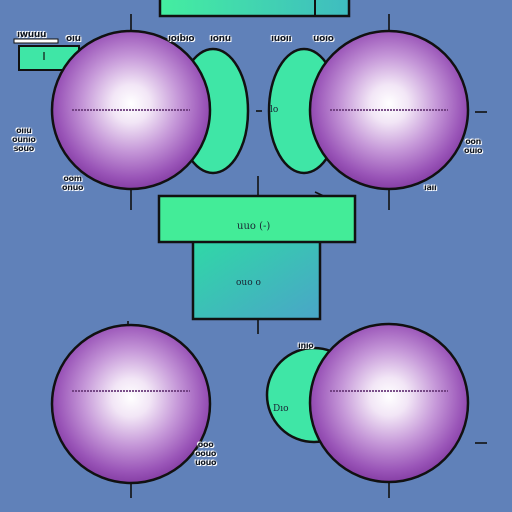  I want to click on sphere-bottom-left, so click(131, 404).